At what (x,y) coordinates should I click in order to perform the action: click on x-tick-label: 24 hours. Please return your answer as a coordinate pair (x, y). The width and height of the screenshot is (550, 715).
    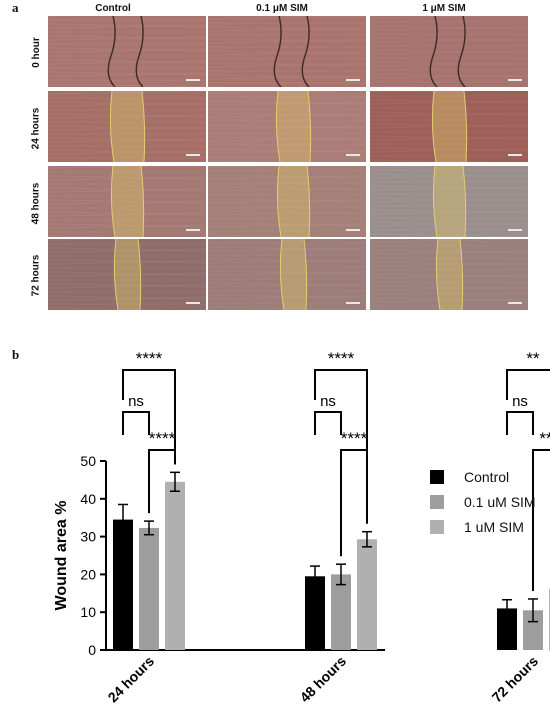
    Looking at the image, I should click on (131, 679).